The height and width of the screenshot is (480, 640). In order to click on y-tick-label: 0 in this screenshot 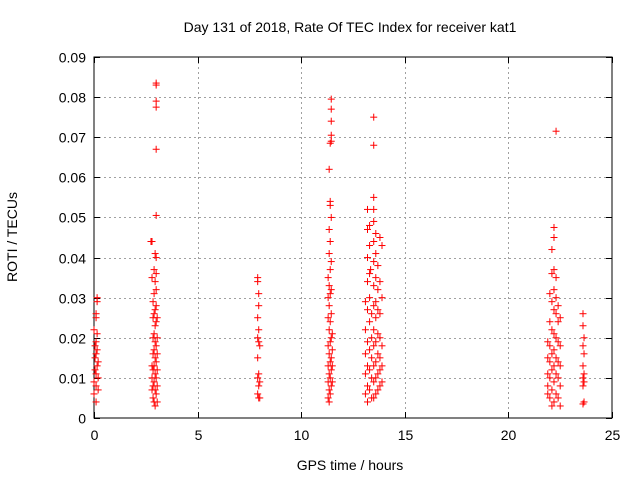, I will do `click(82, 419)`.